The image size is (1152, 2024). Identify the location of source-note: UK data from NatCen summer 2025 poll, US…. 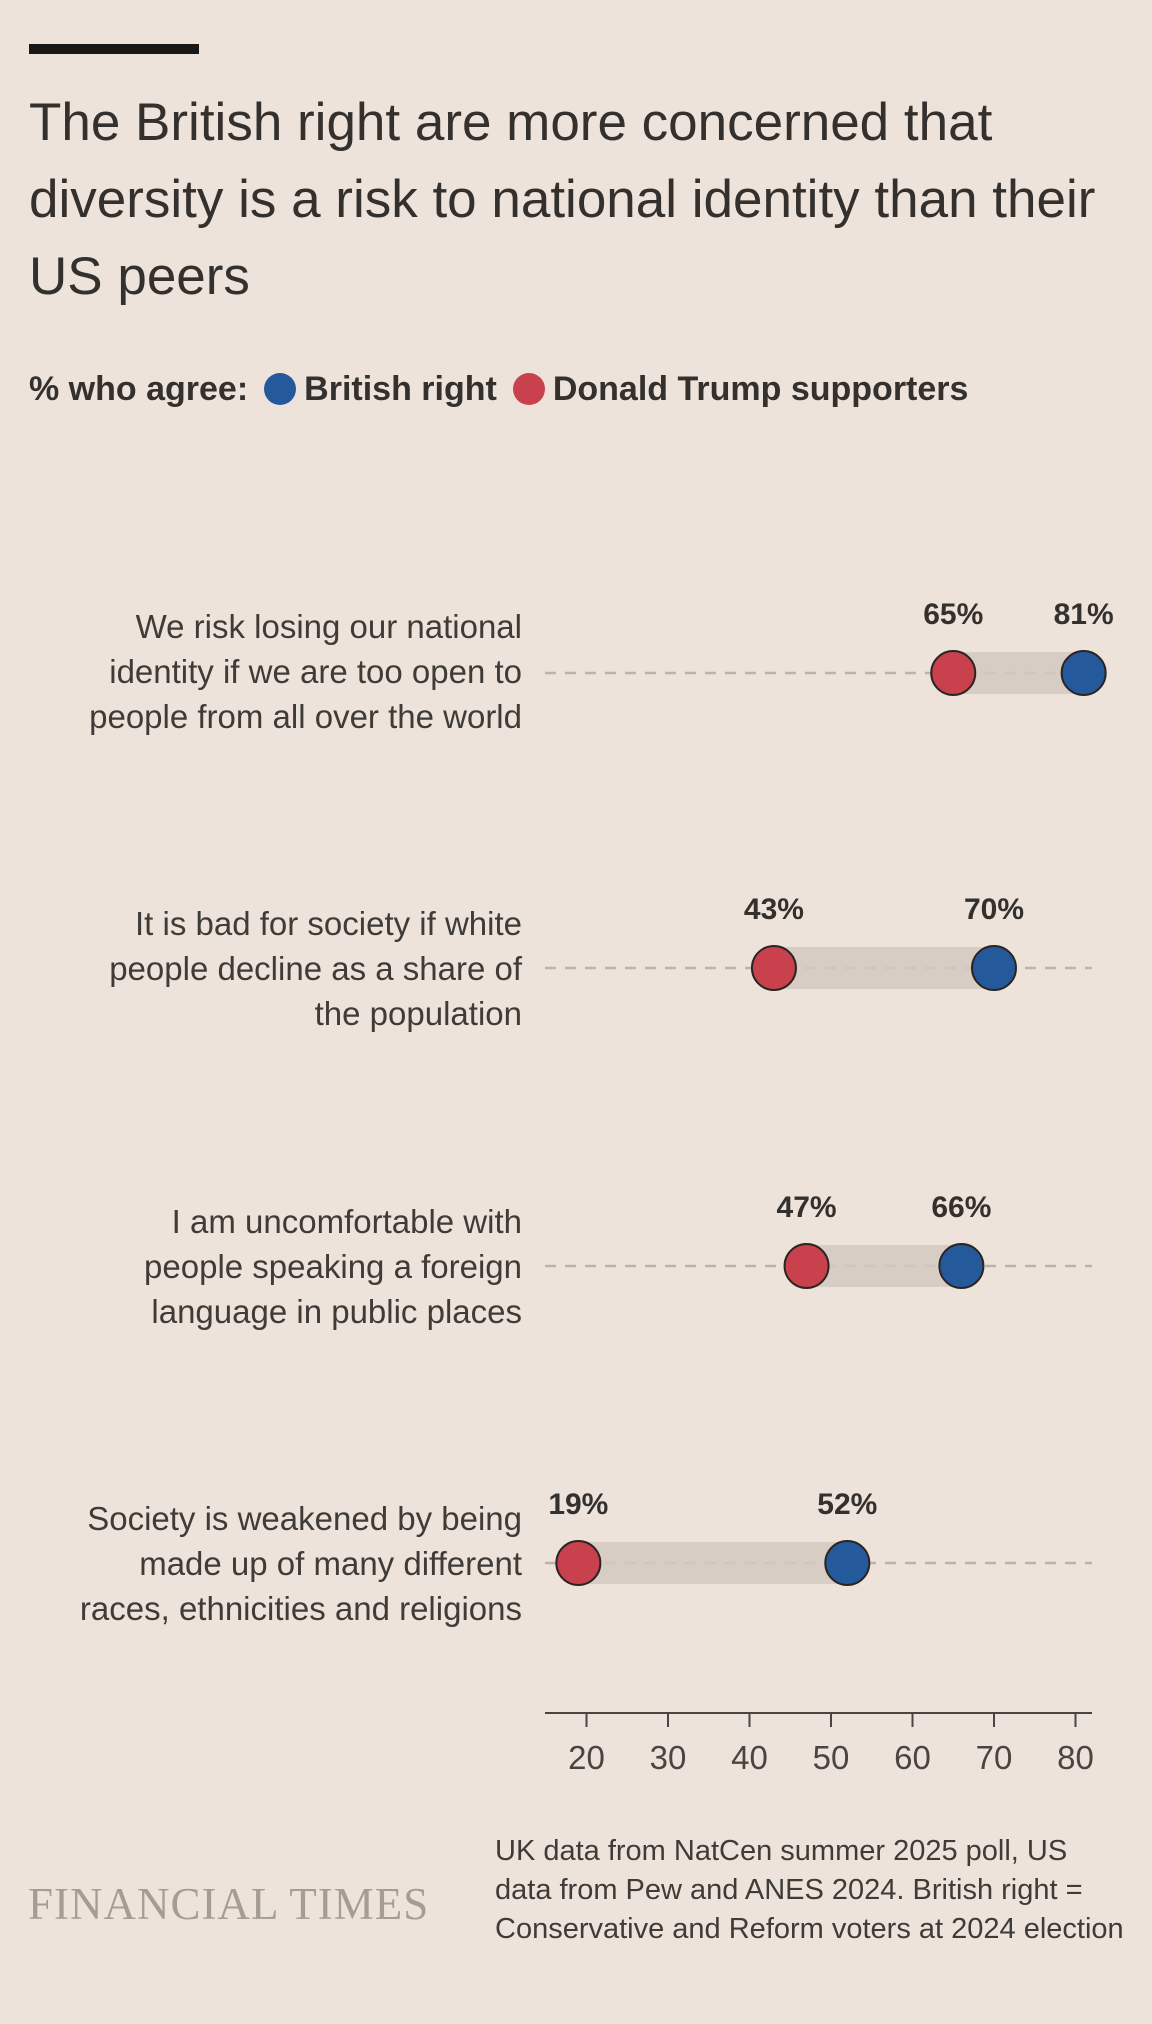
(809, 1890).